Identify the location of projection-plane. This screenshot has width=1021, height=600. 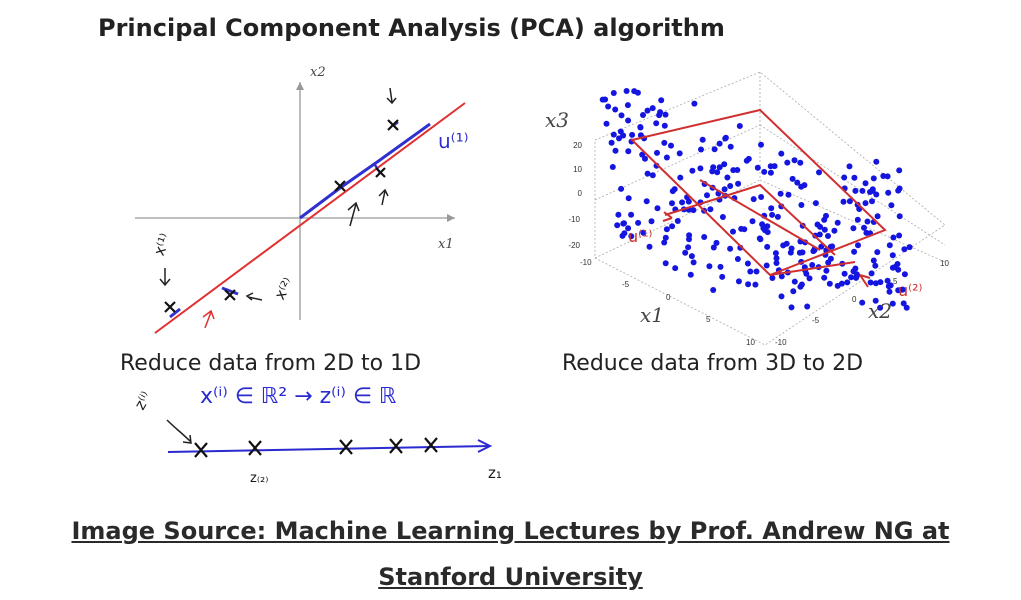
(758, 198).